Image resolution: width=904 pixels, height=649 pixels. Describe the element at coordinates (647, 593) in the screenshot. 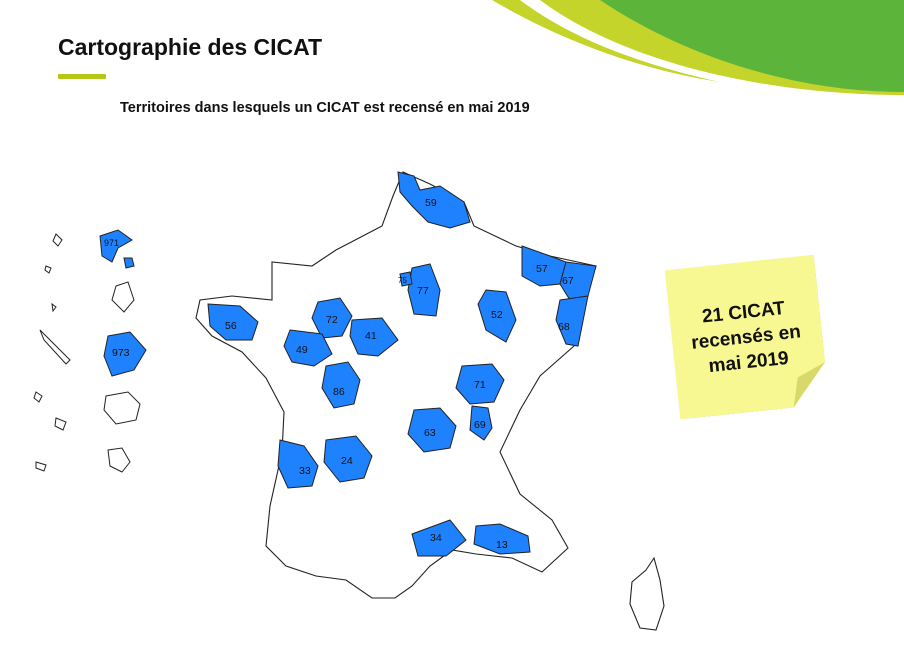

I see `corsica-outline` at that location.